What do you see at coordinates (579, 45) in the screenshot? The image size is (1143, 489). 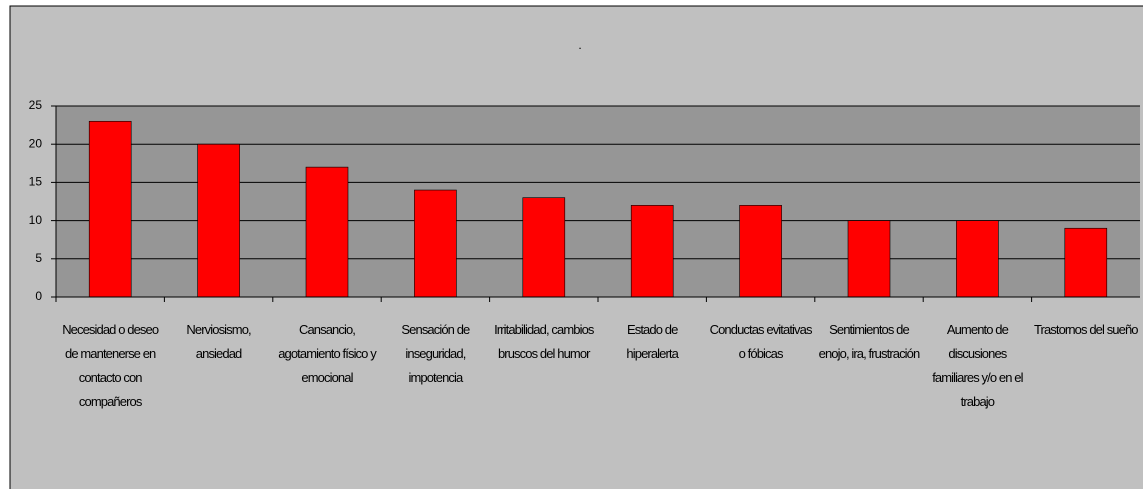 I see `chart-title: .` at bounding box center [579, 45].